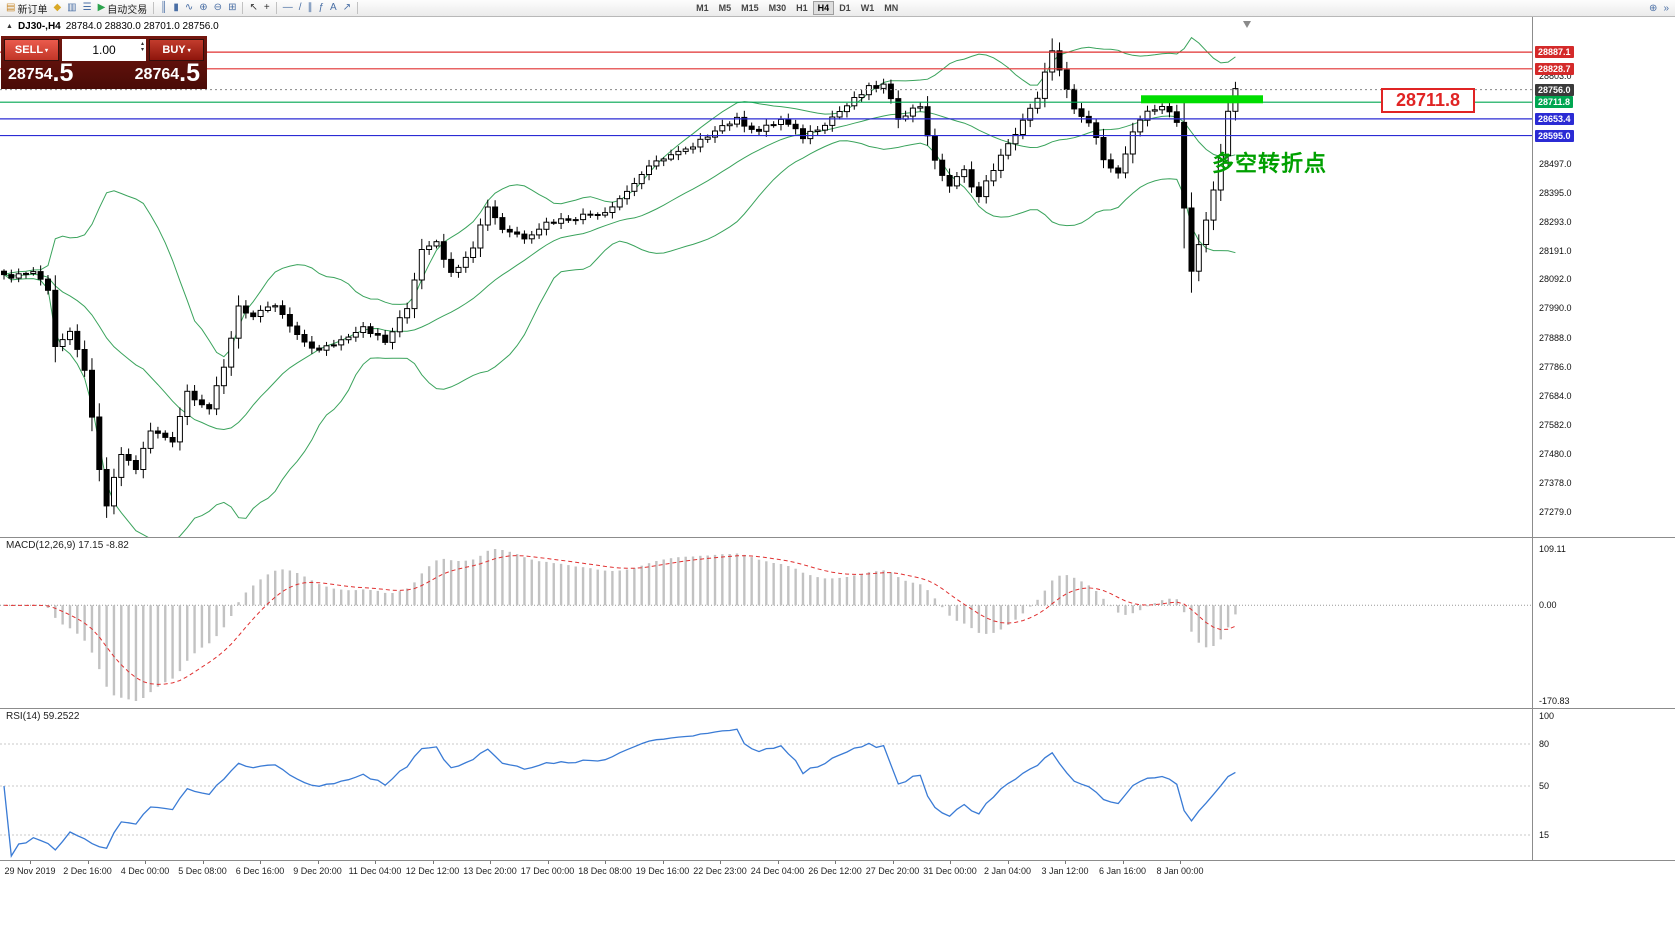 Image resolution: width=1675 pixels, height=942 pixels. Describe the element at coordinates (142, 44) in the screenshot. I see `volume-up-icon: ▴` at that location.